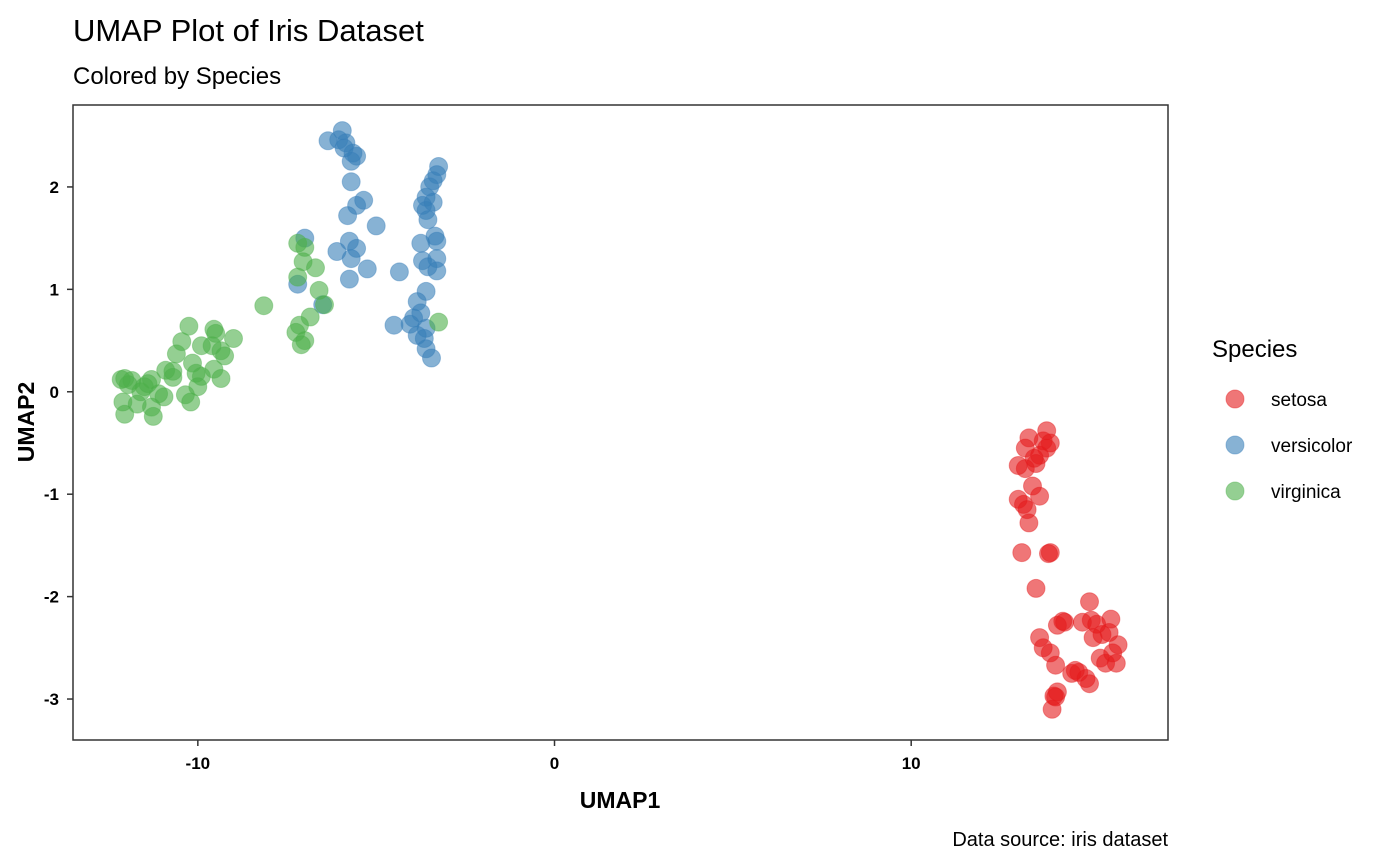  I want to click on chart-caption: Data source: iris dataset, so click(1060, 840).